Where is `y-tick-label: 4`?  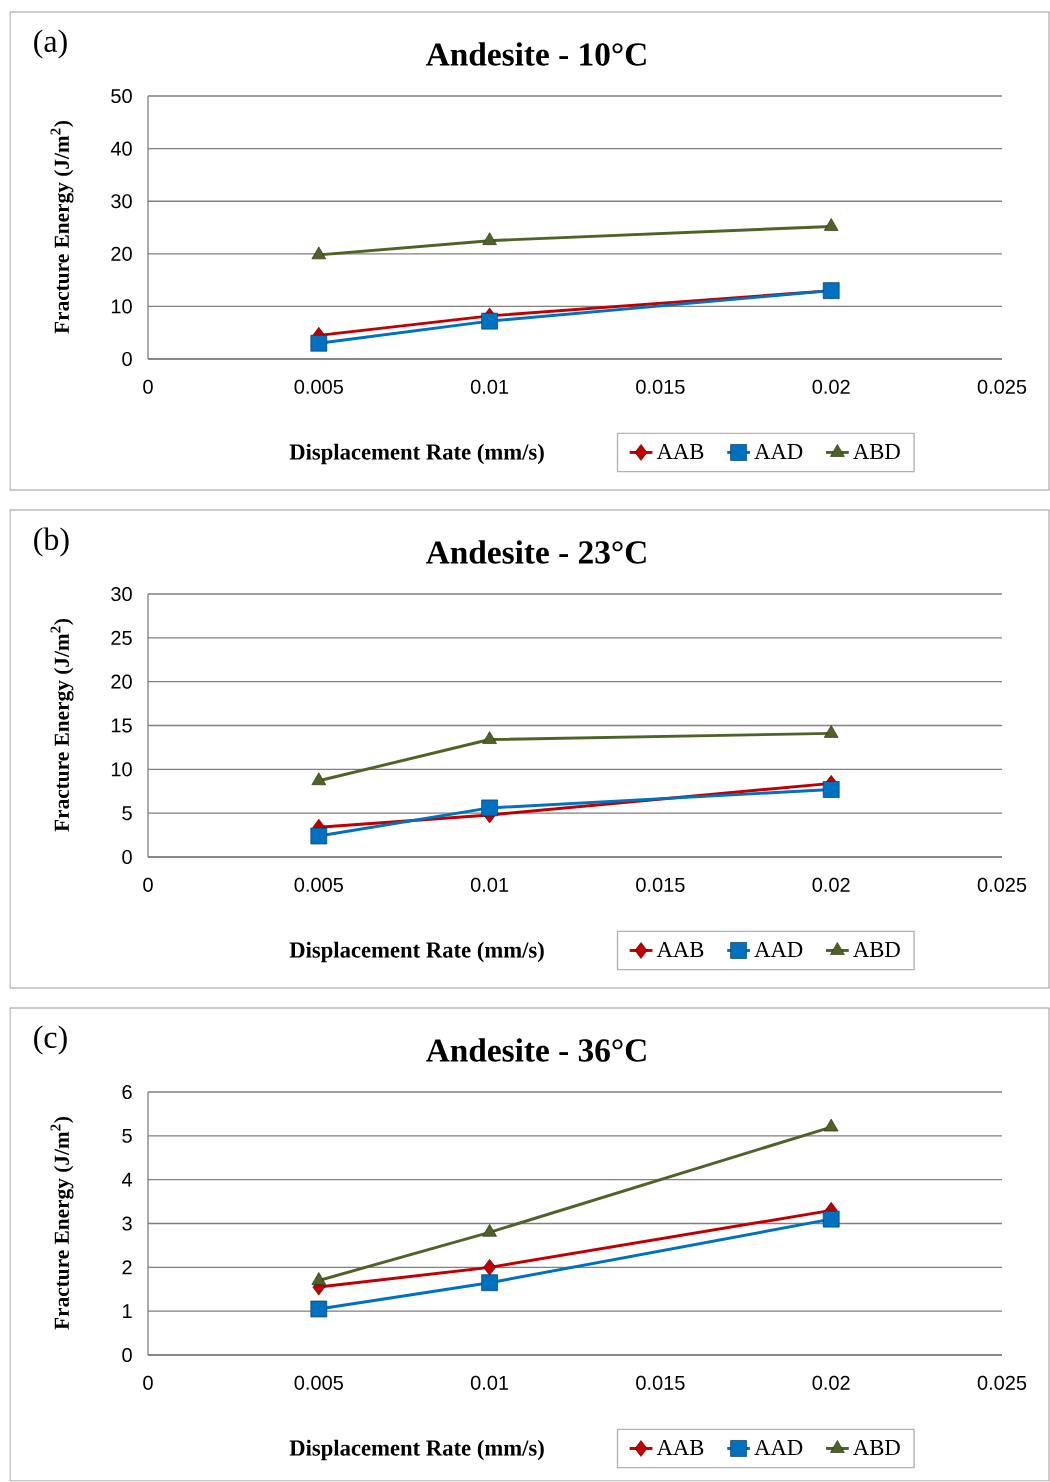 y-tick-label: 4 is located at coordinates (127, 1179).